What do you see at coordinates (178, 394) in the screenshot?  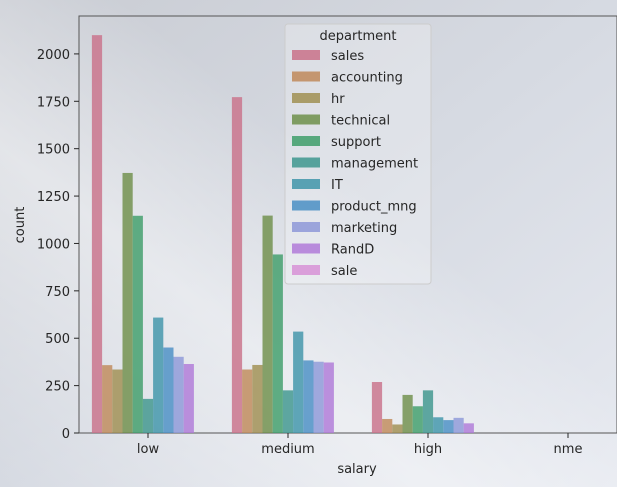 I see `bar-marketing-low` at bounding box center [178, 394].